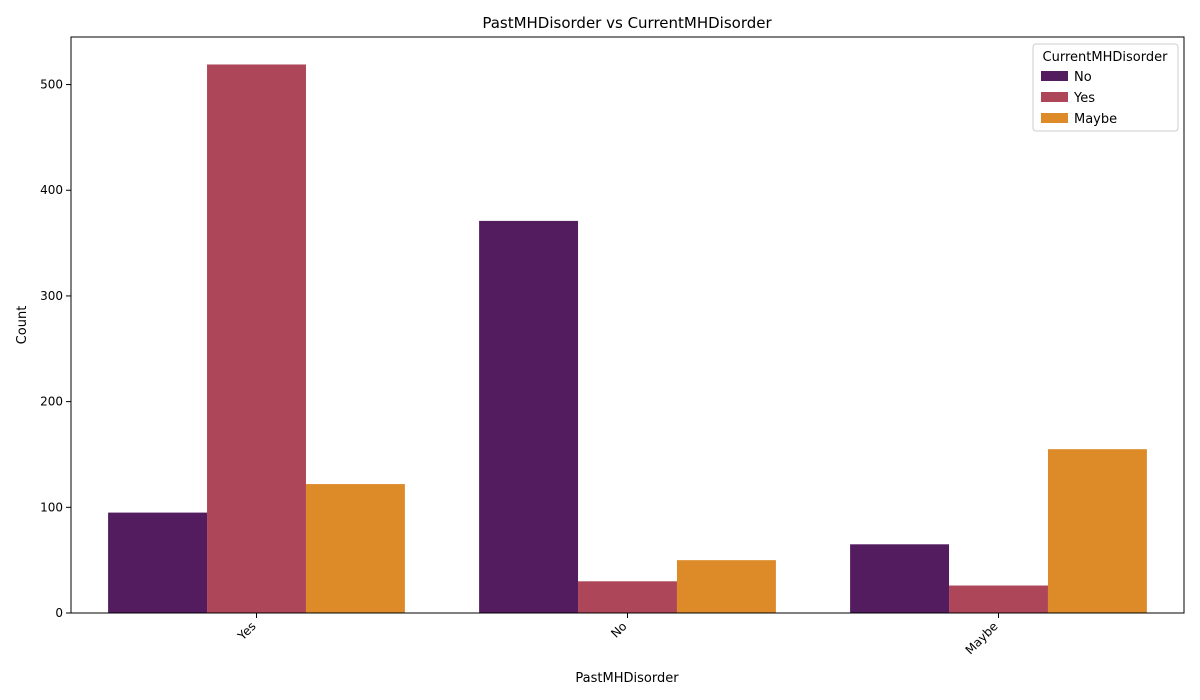 This screenshot has width=1200, height=700. Describe the element at coordinates (726, 586) in the screenshot. I see `bar-maybe-no` at that location.